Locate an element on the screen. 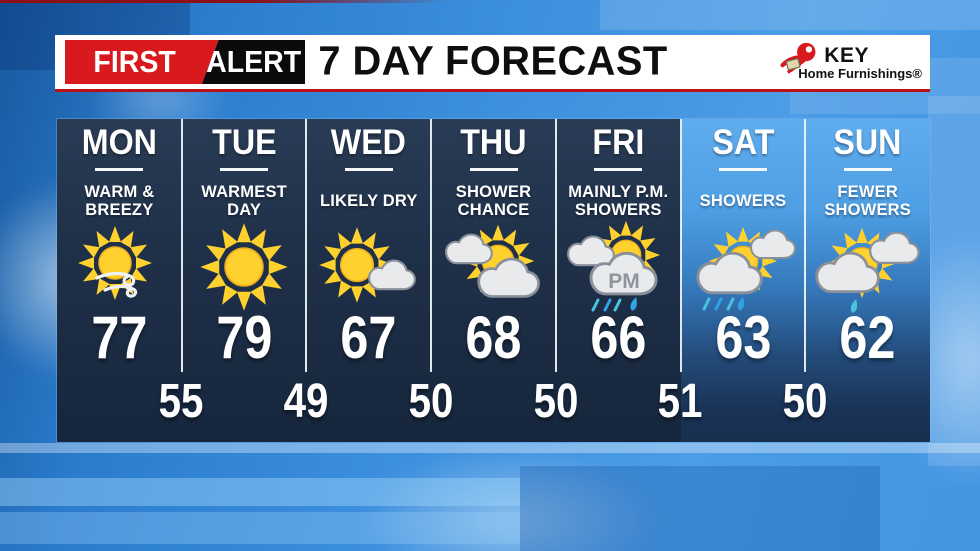  high-temp: 67 is located at coordinates (368, 337).